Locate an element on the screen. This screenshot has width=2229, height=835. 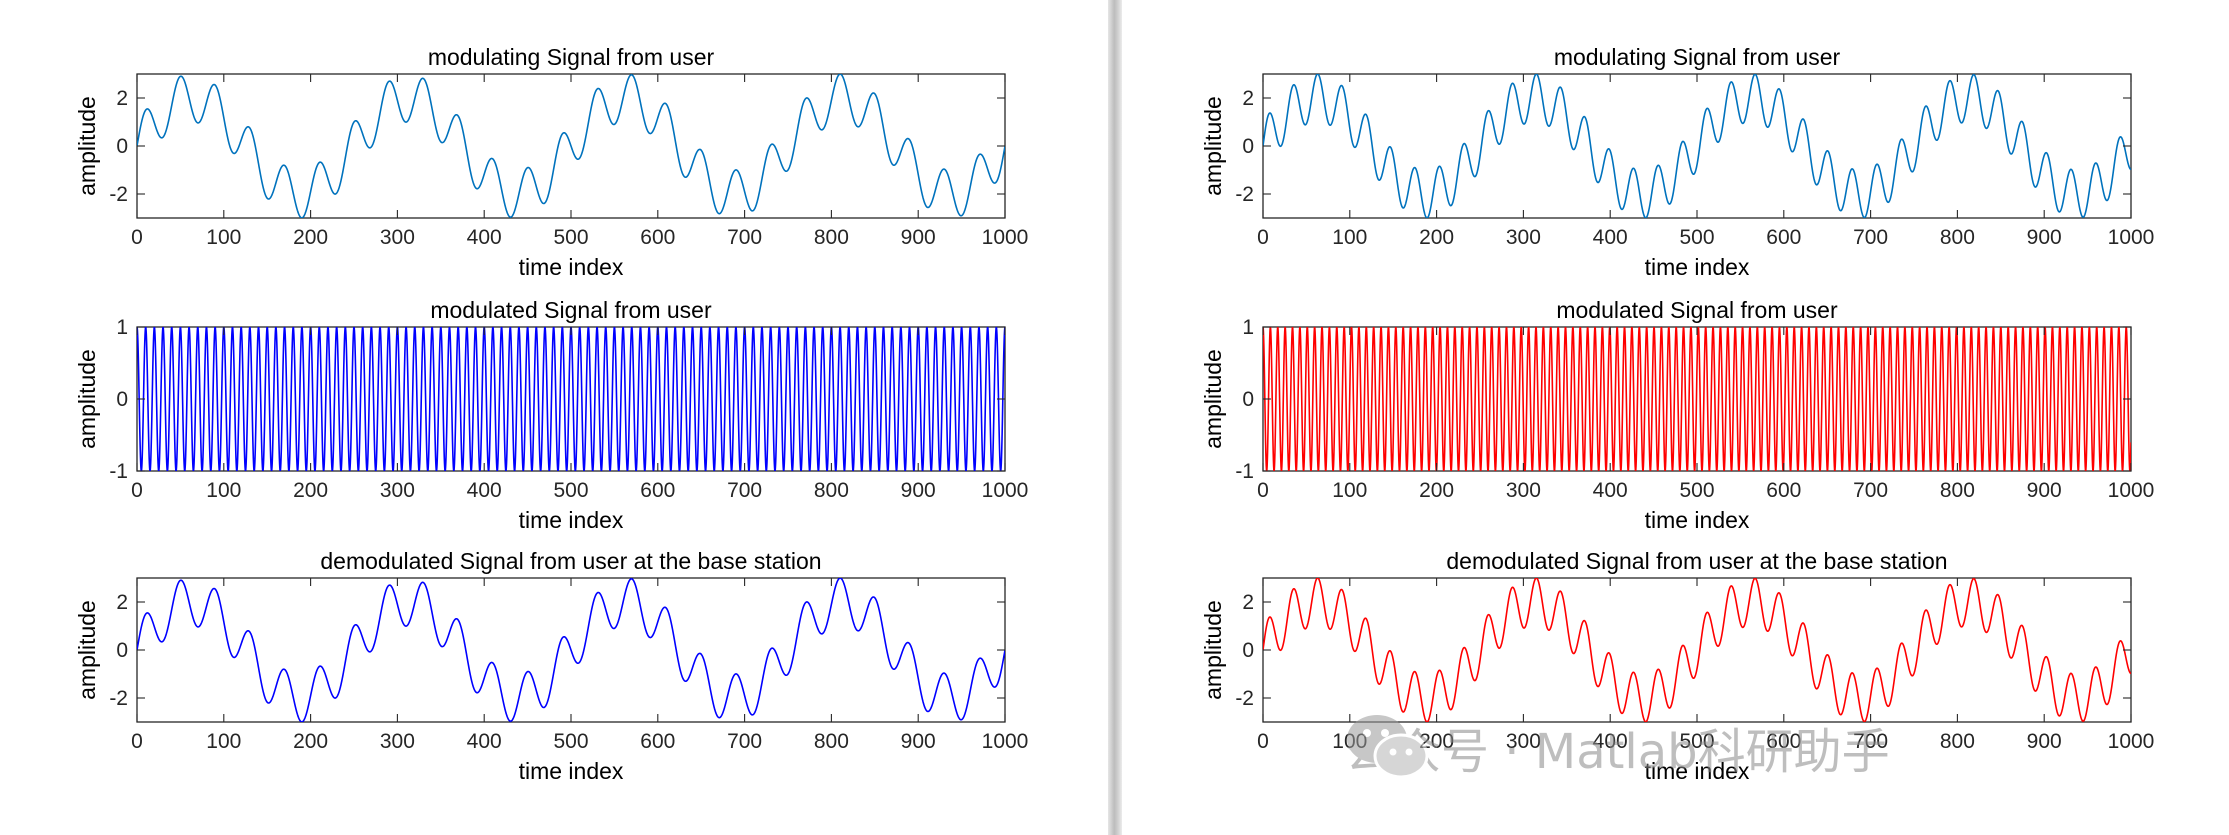
axes-box is located at coordinates (571, 399).